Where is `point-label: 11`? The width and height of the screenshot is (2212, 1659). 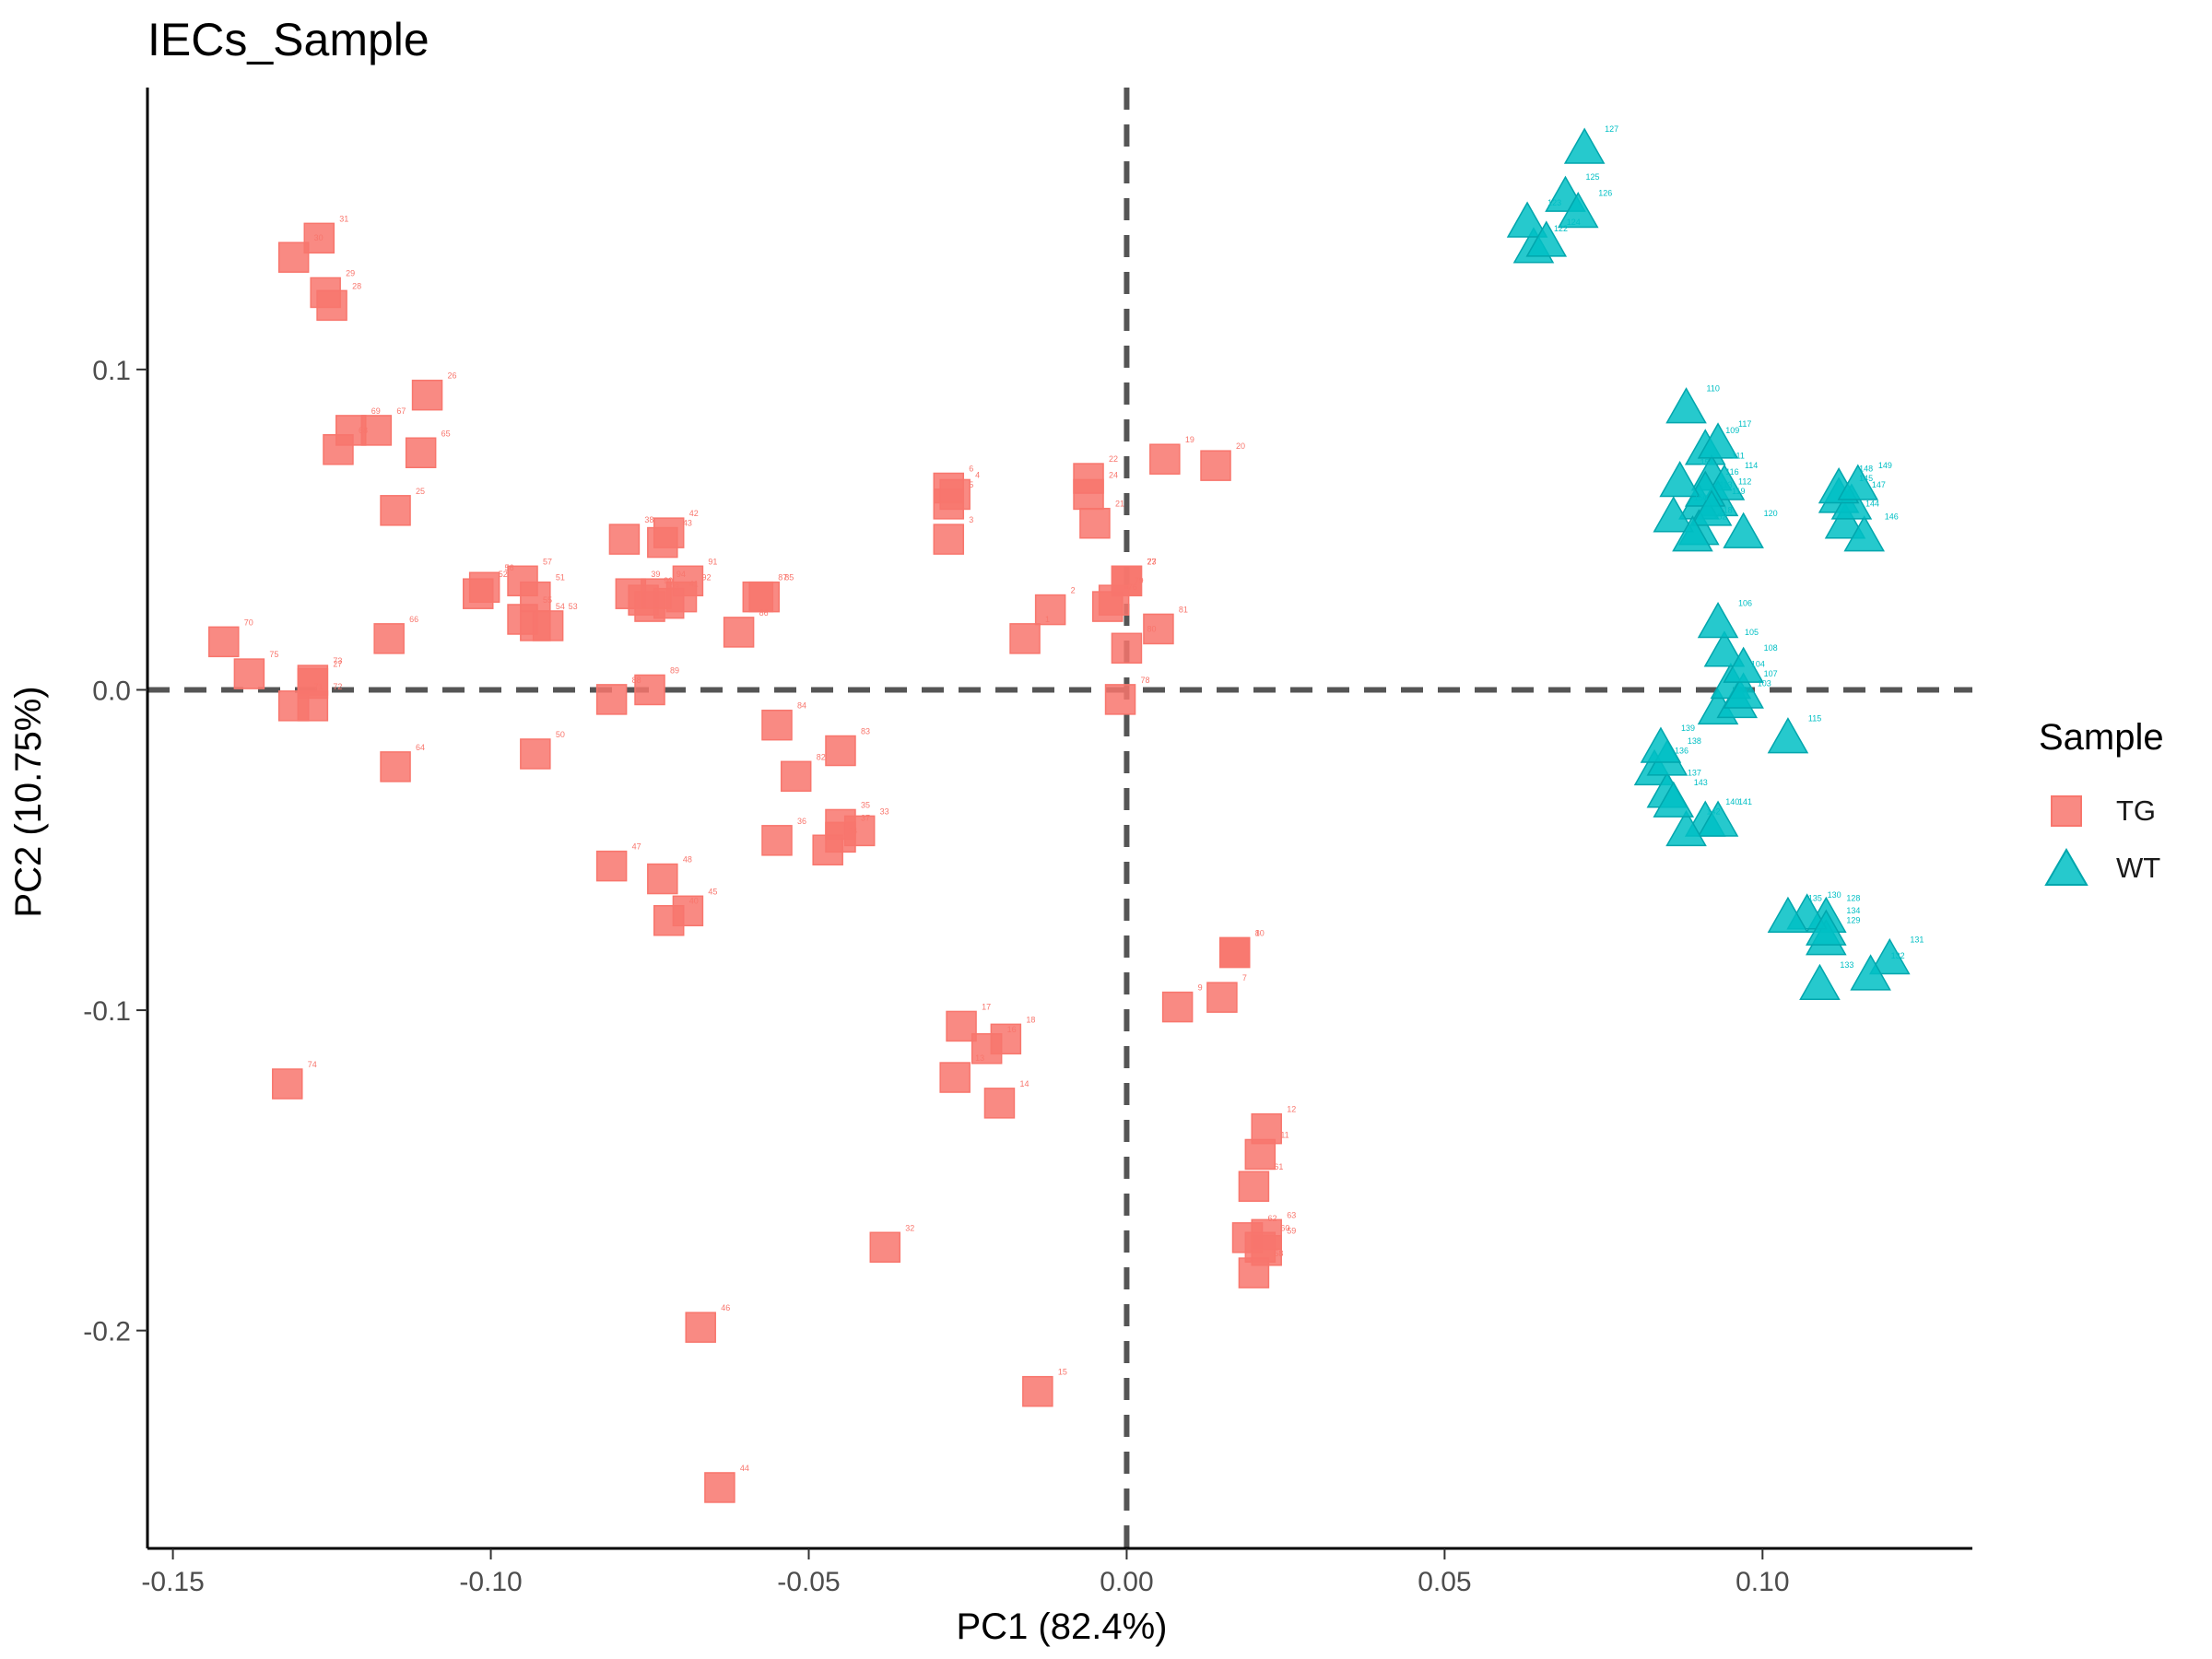
point-label: 11 is located at coordinates (1284, 1134).